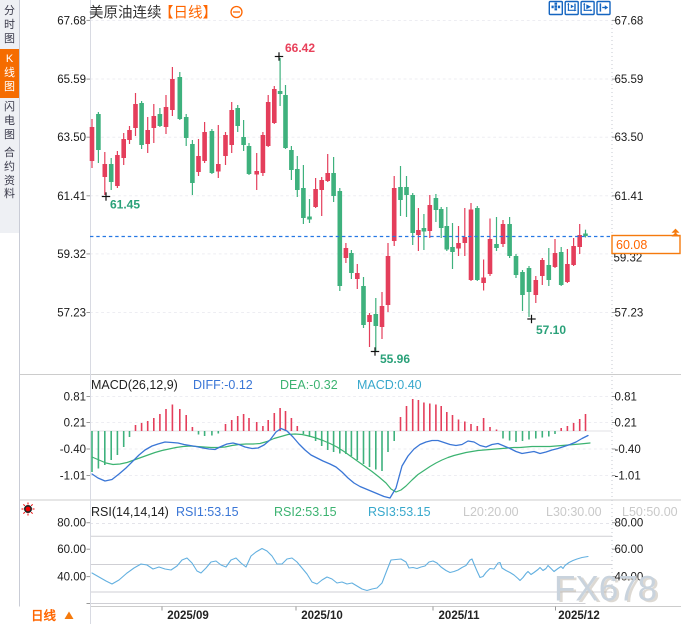  I want to click on svg-text: 60.08, so click(631, 245).